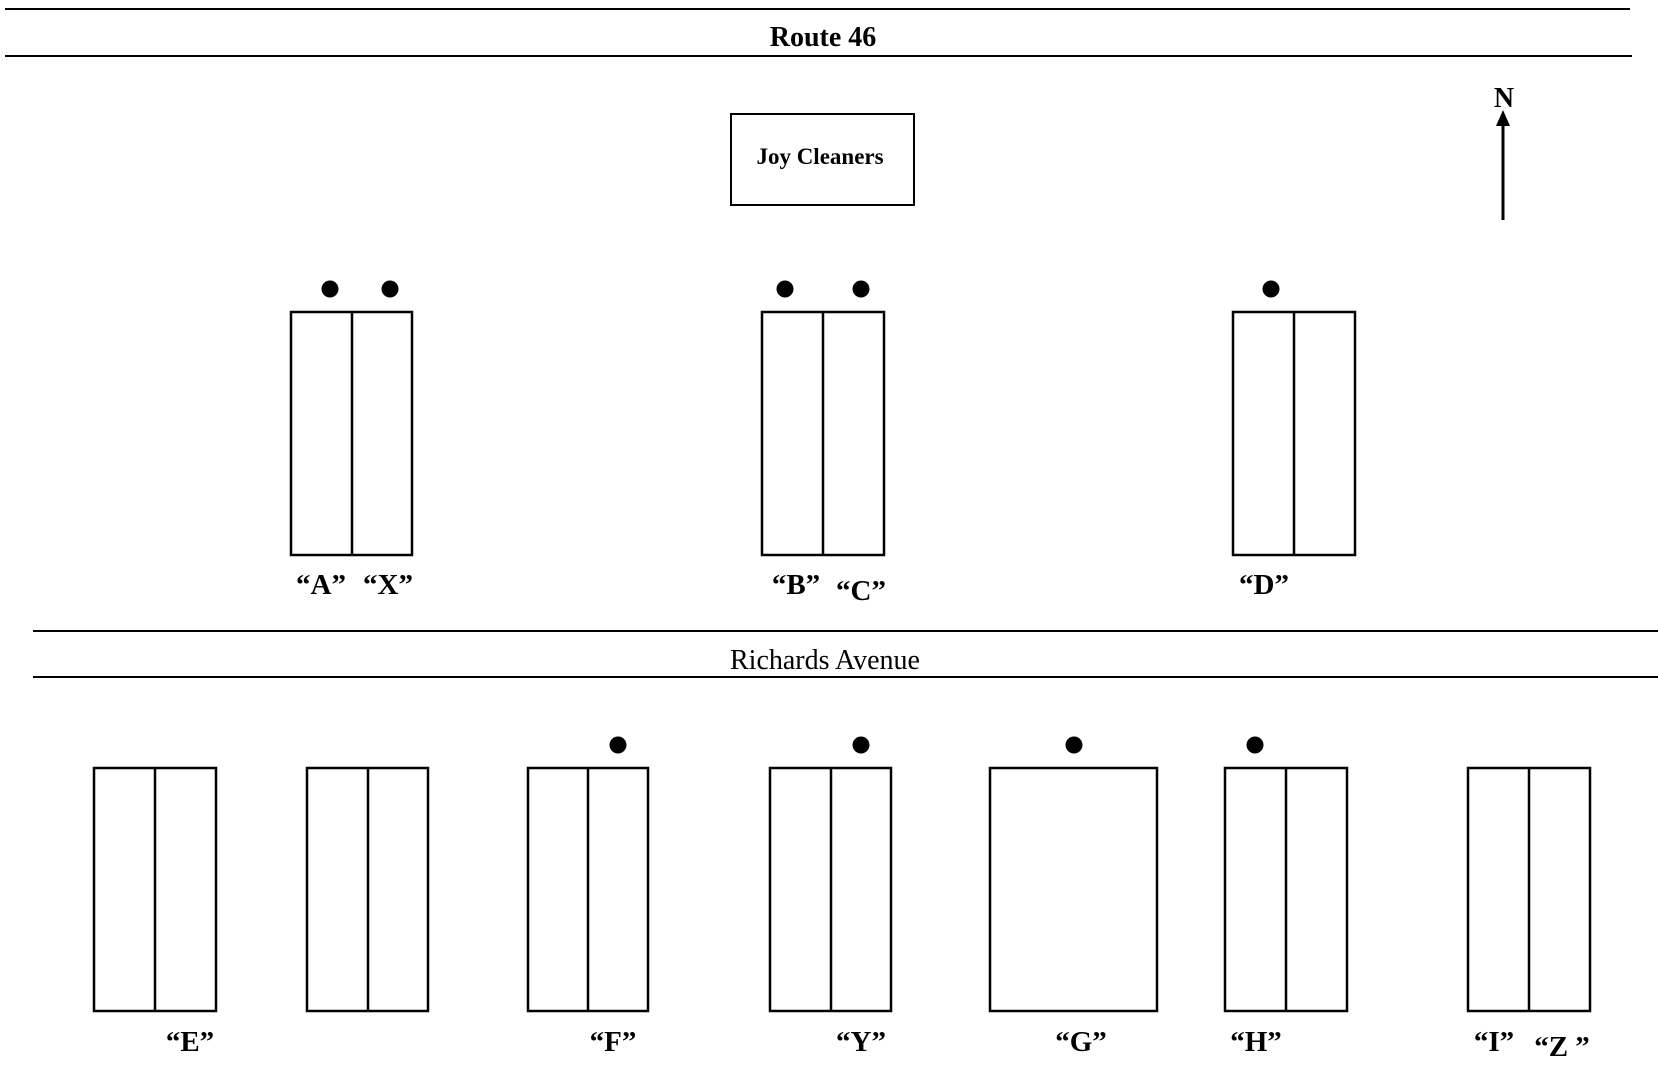 Image resolution: width=1658 pixels, height=1066 pixels. Describe the element at coordinates (367, 889) in the screenshot. I see `unit-unlabeled` at that location.